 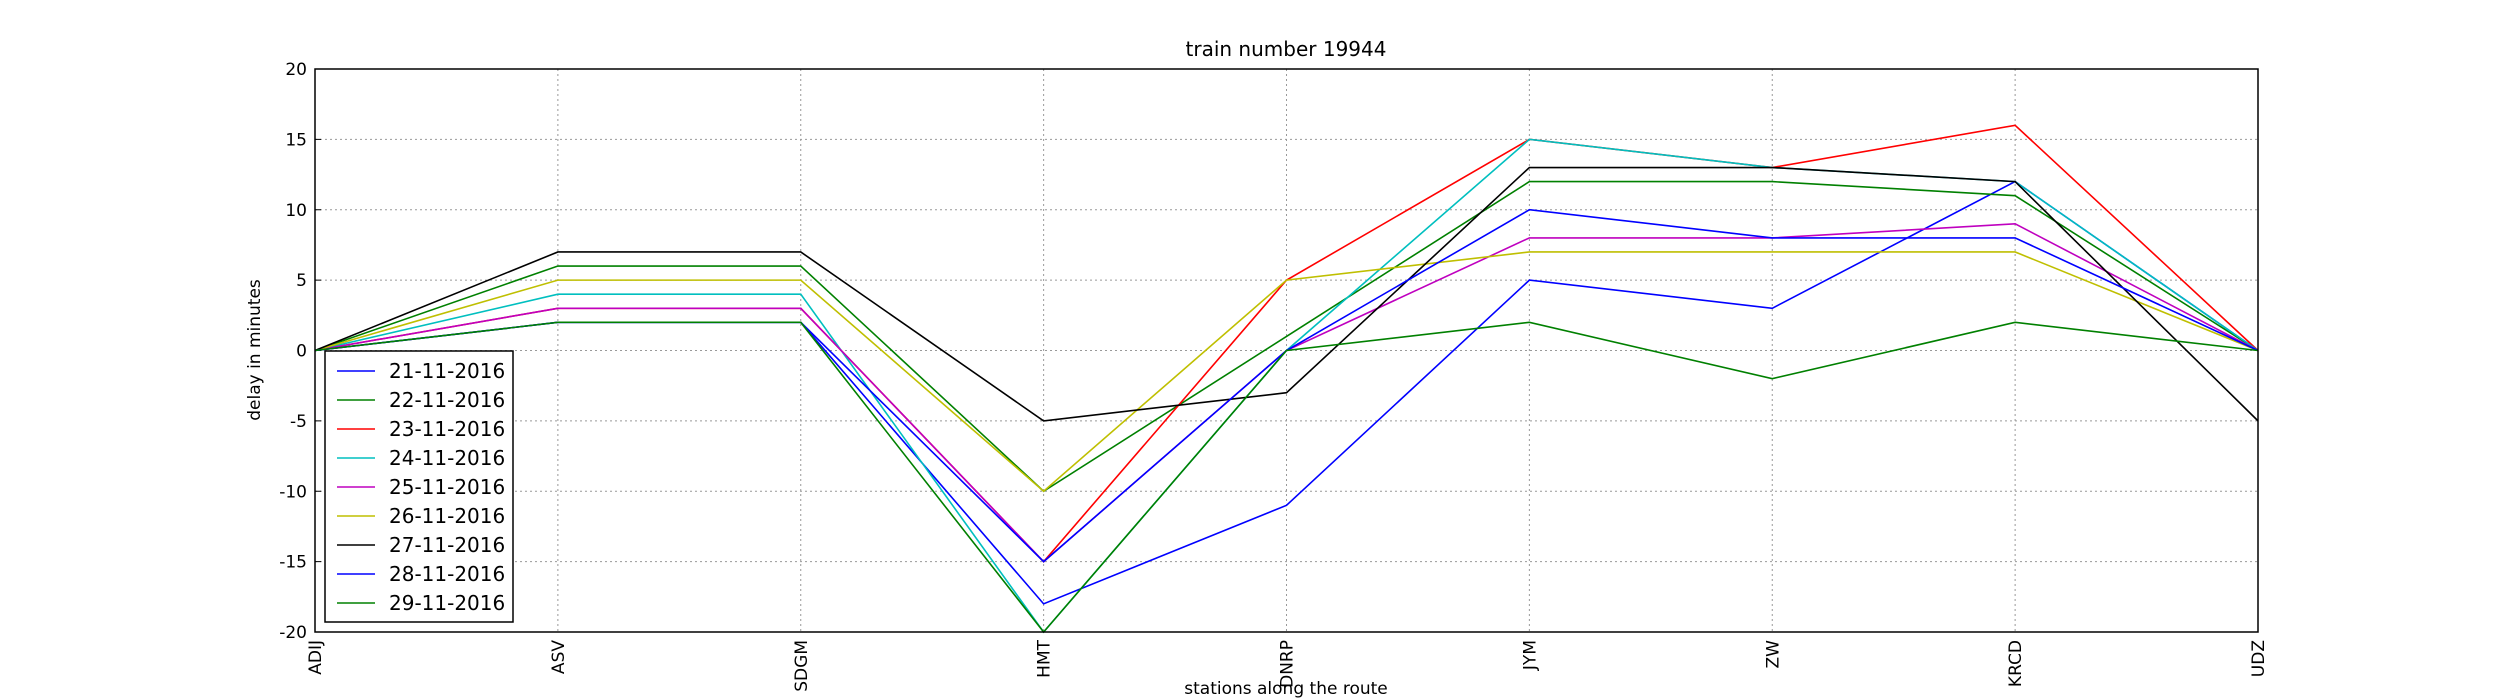 What do you see at coordinates (296, 211) in the screenshot?
I see `y-tick-label: 10` at bounding box center [296, 211].